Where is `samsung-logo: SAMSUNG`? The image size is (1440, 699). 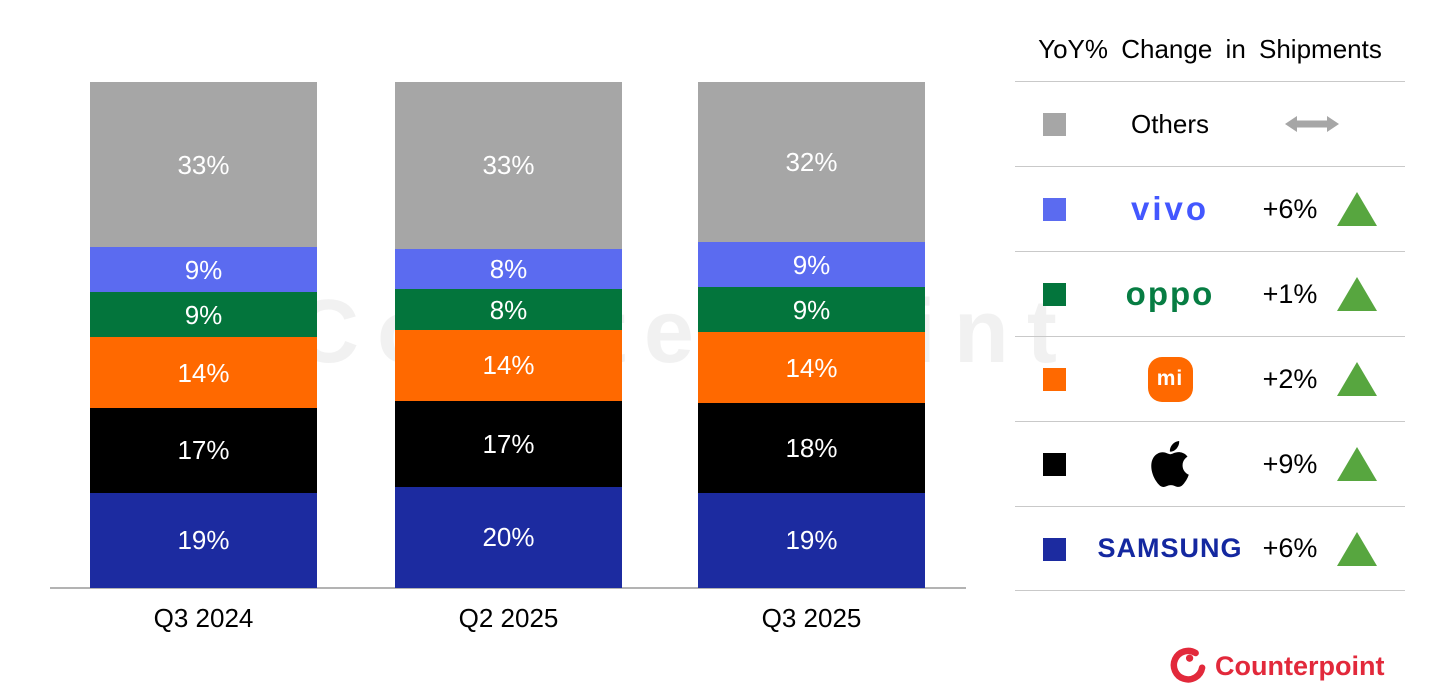 samsung-logo: SAMSUNG is located at coordinates (1170, 548).